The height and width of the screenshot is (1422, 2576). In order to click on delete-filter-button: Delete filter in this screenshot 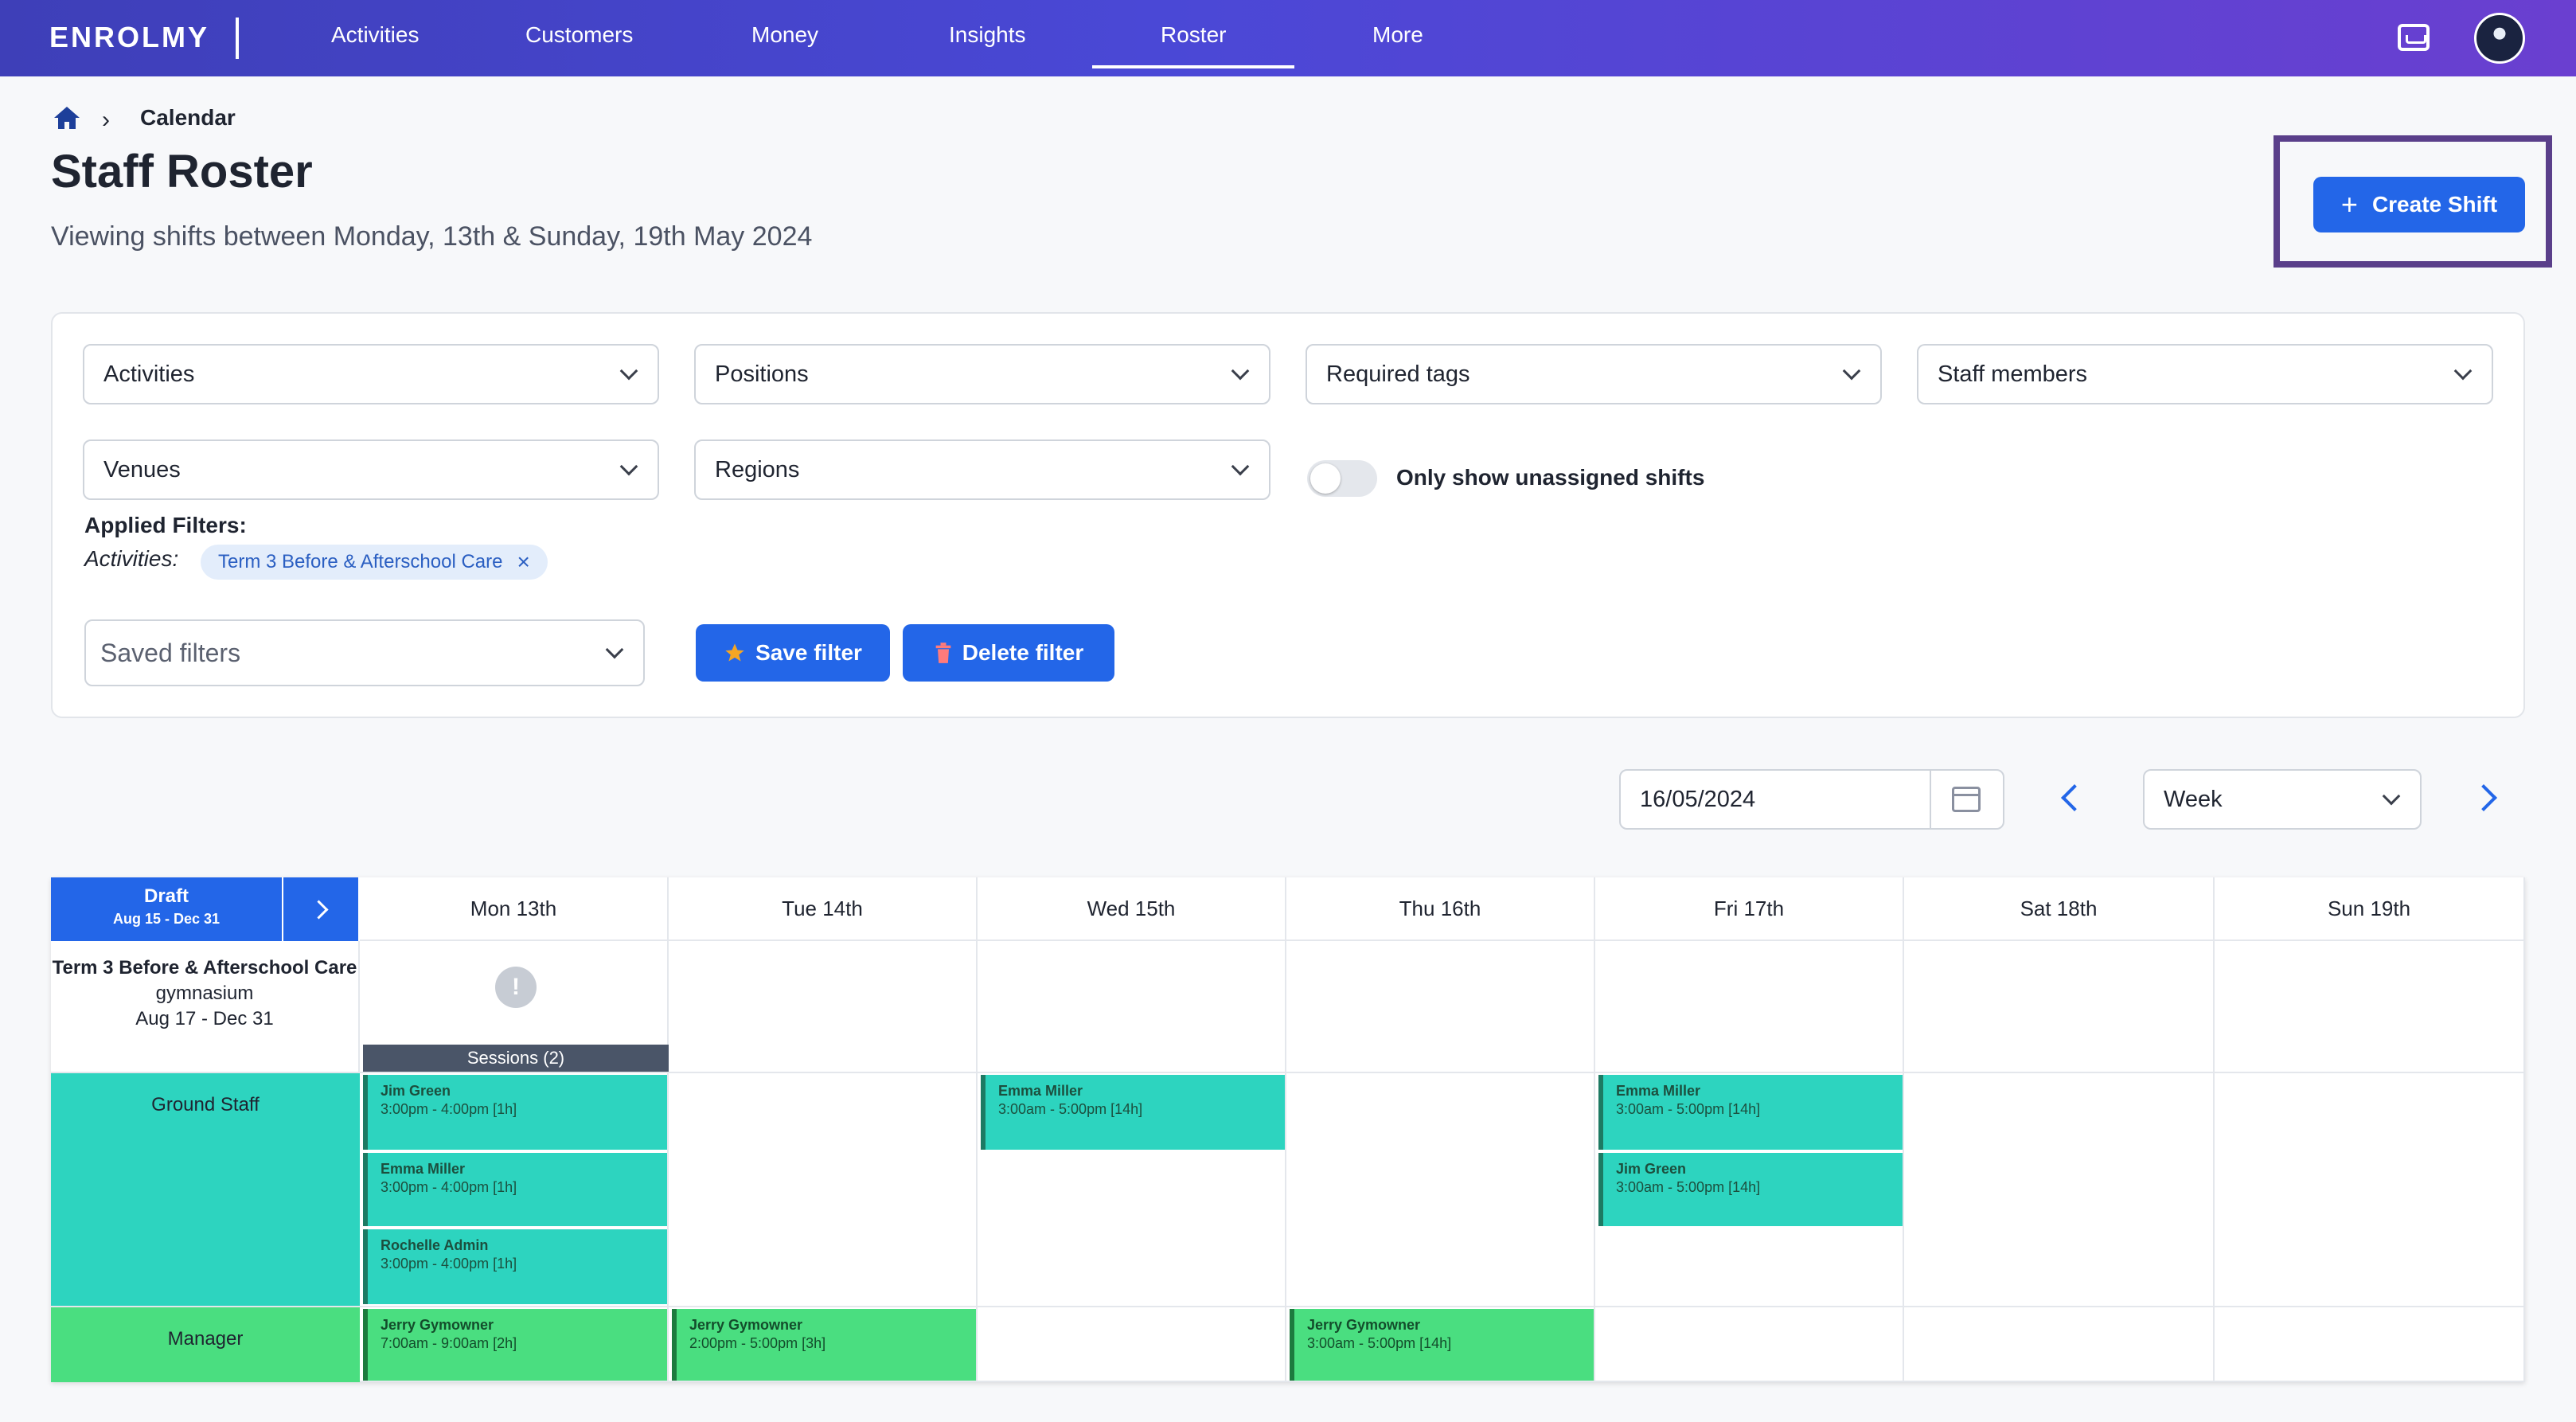, I will do `click(1008, 653)`.